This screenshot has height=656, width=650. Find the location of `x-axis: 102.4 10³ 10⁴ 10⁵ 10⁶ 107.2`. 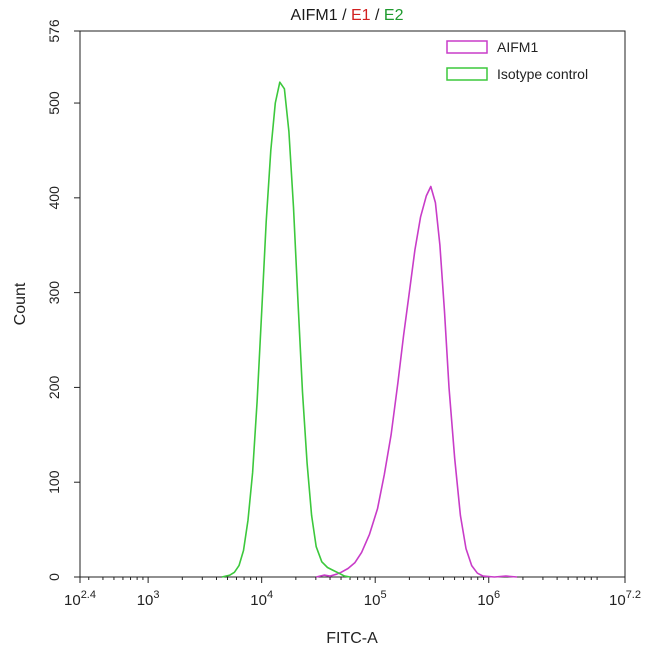

x-axis: 102.4 10³ 10⁴ 10⁵ 10⁶ 107.2 is located at coordinates (352, 593).